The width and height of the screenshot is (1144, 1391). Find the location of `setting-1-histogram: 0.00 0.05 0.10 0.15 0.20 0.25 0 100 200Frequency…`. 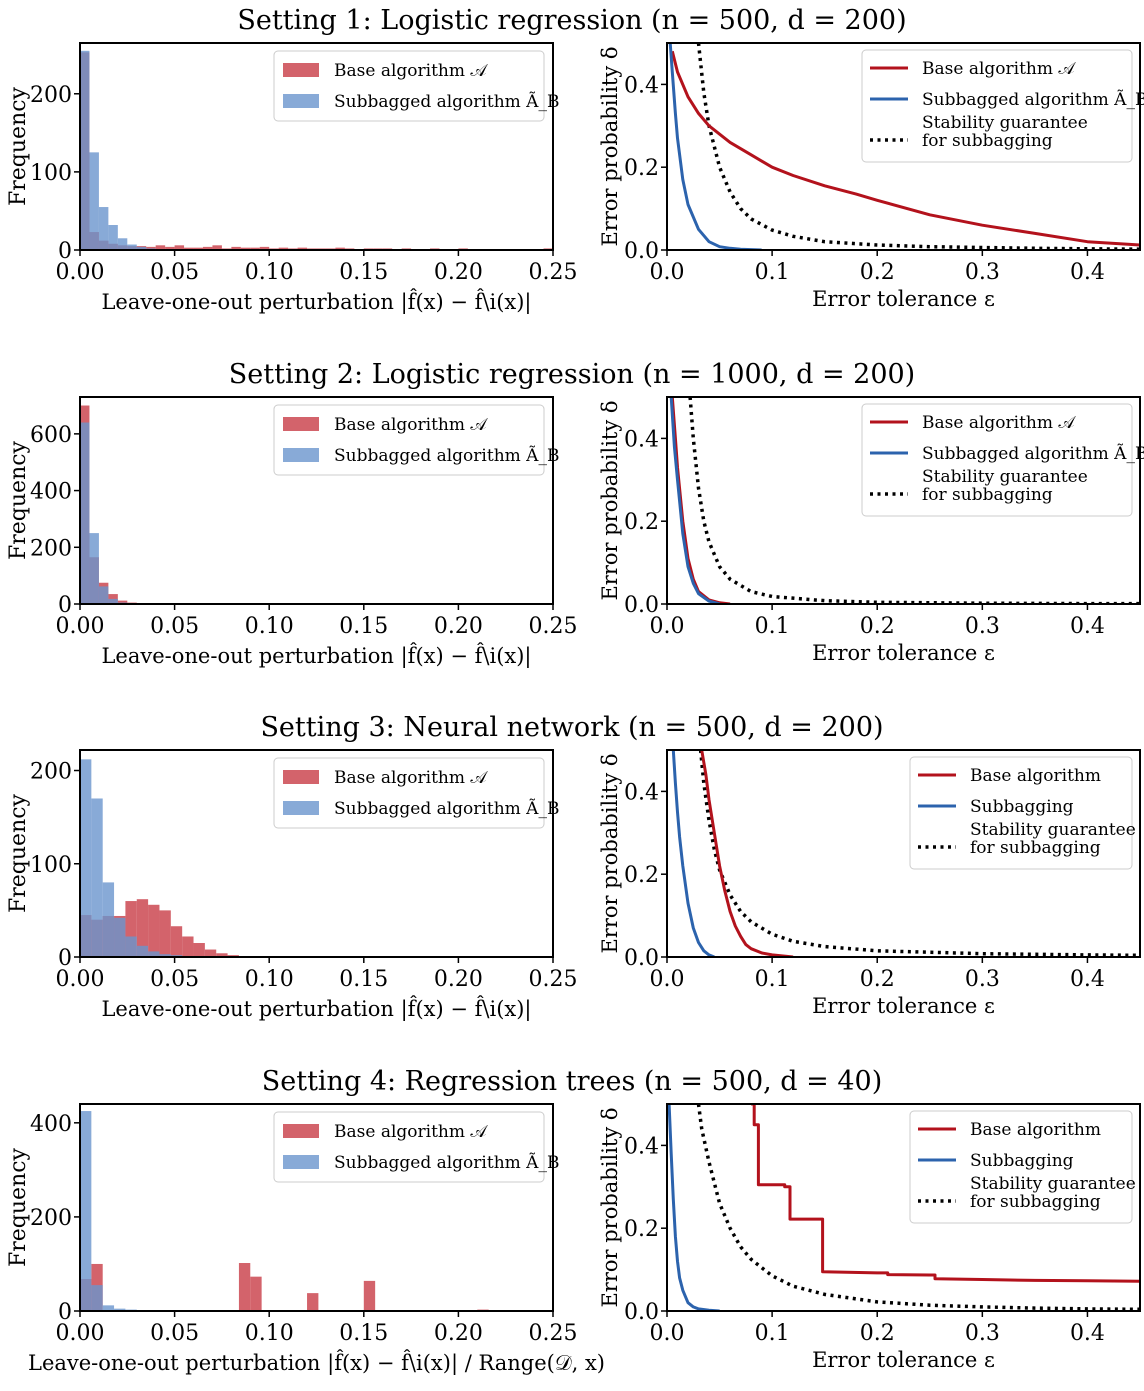

setting-1-histogram: 0.00 0.05 0.10 0.15 0.20 0.25 0 100 200Frequency… is located at coordinates (291, 178).